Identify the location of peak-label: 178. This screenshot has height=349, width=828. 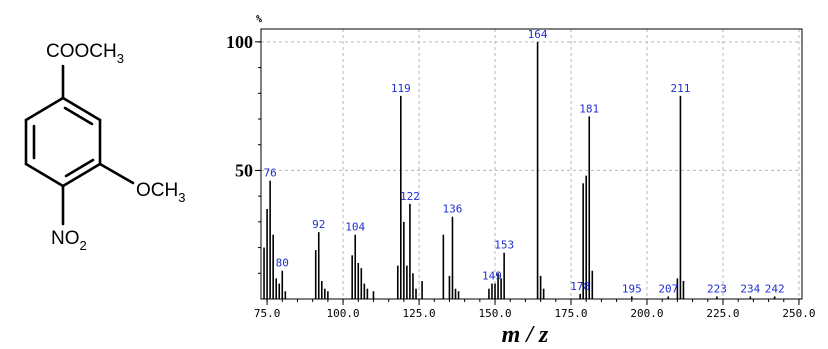
(580, 286).